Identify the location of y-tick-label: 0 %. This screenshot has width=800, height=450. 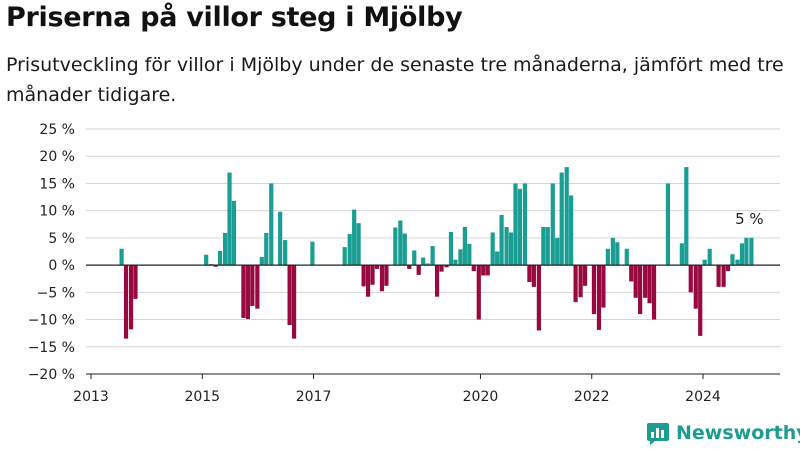
(61, 266).